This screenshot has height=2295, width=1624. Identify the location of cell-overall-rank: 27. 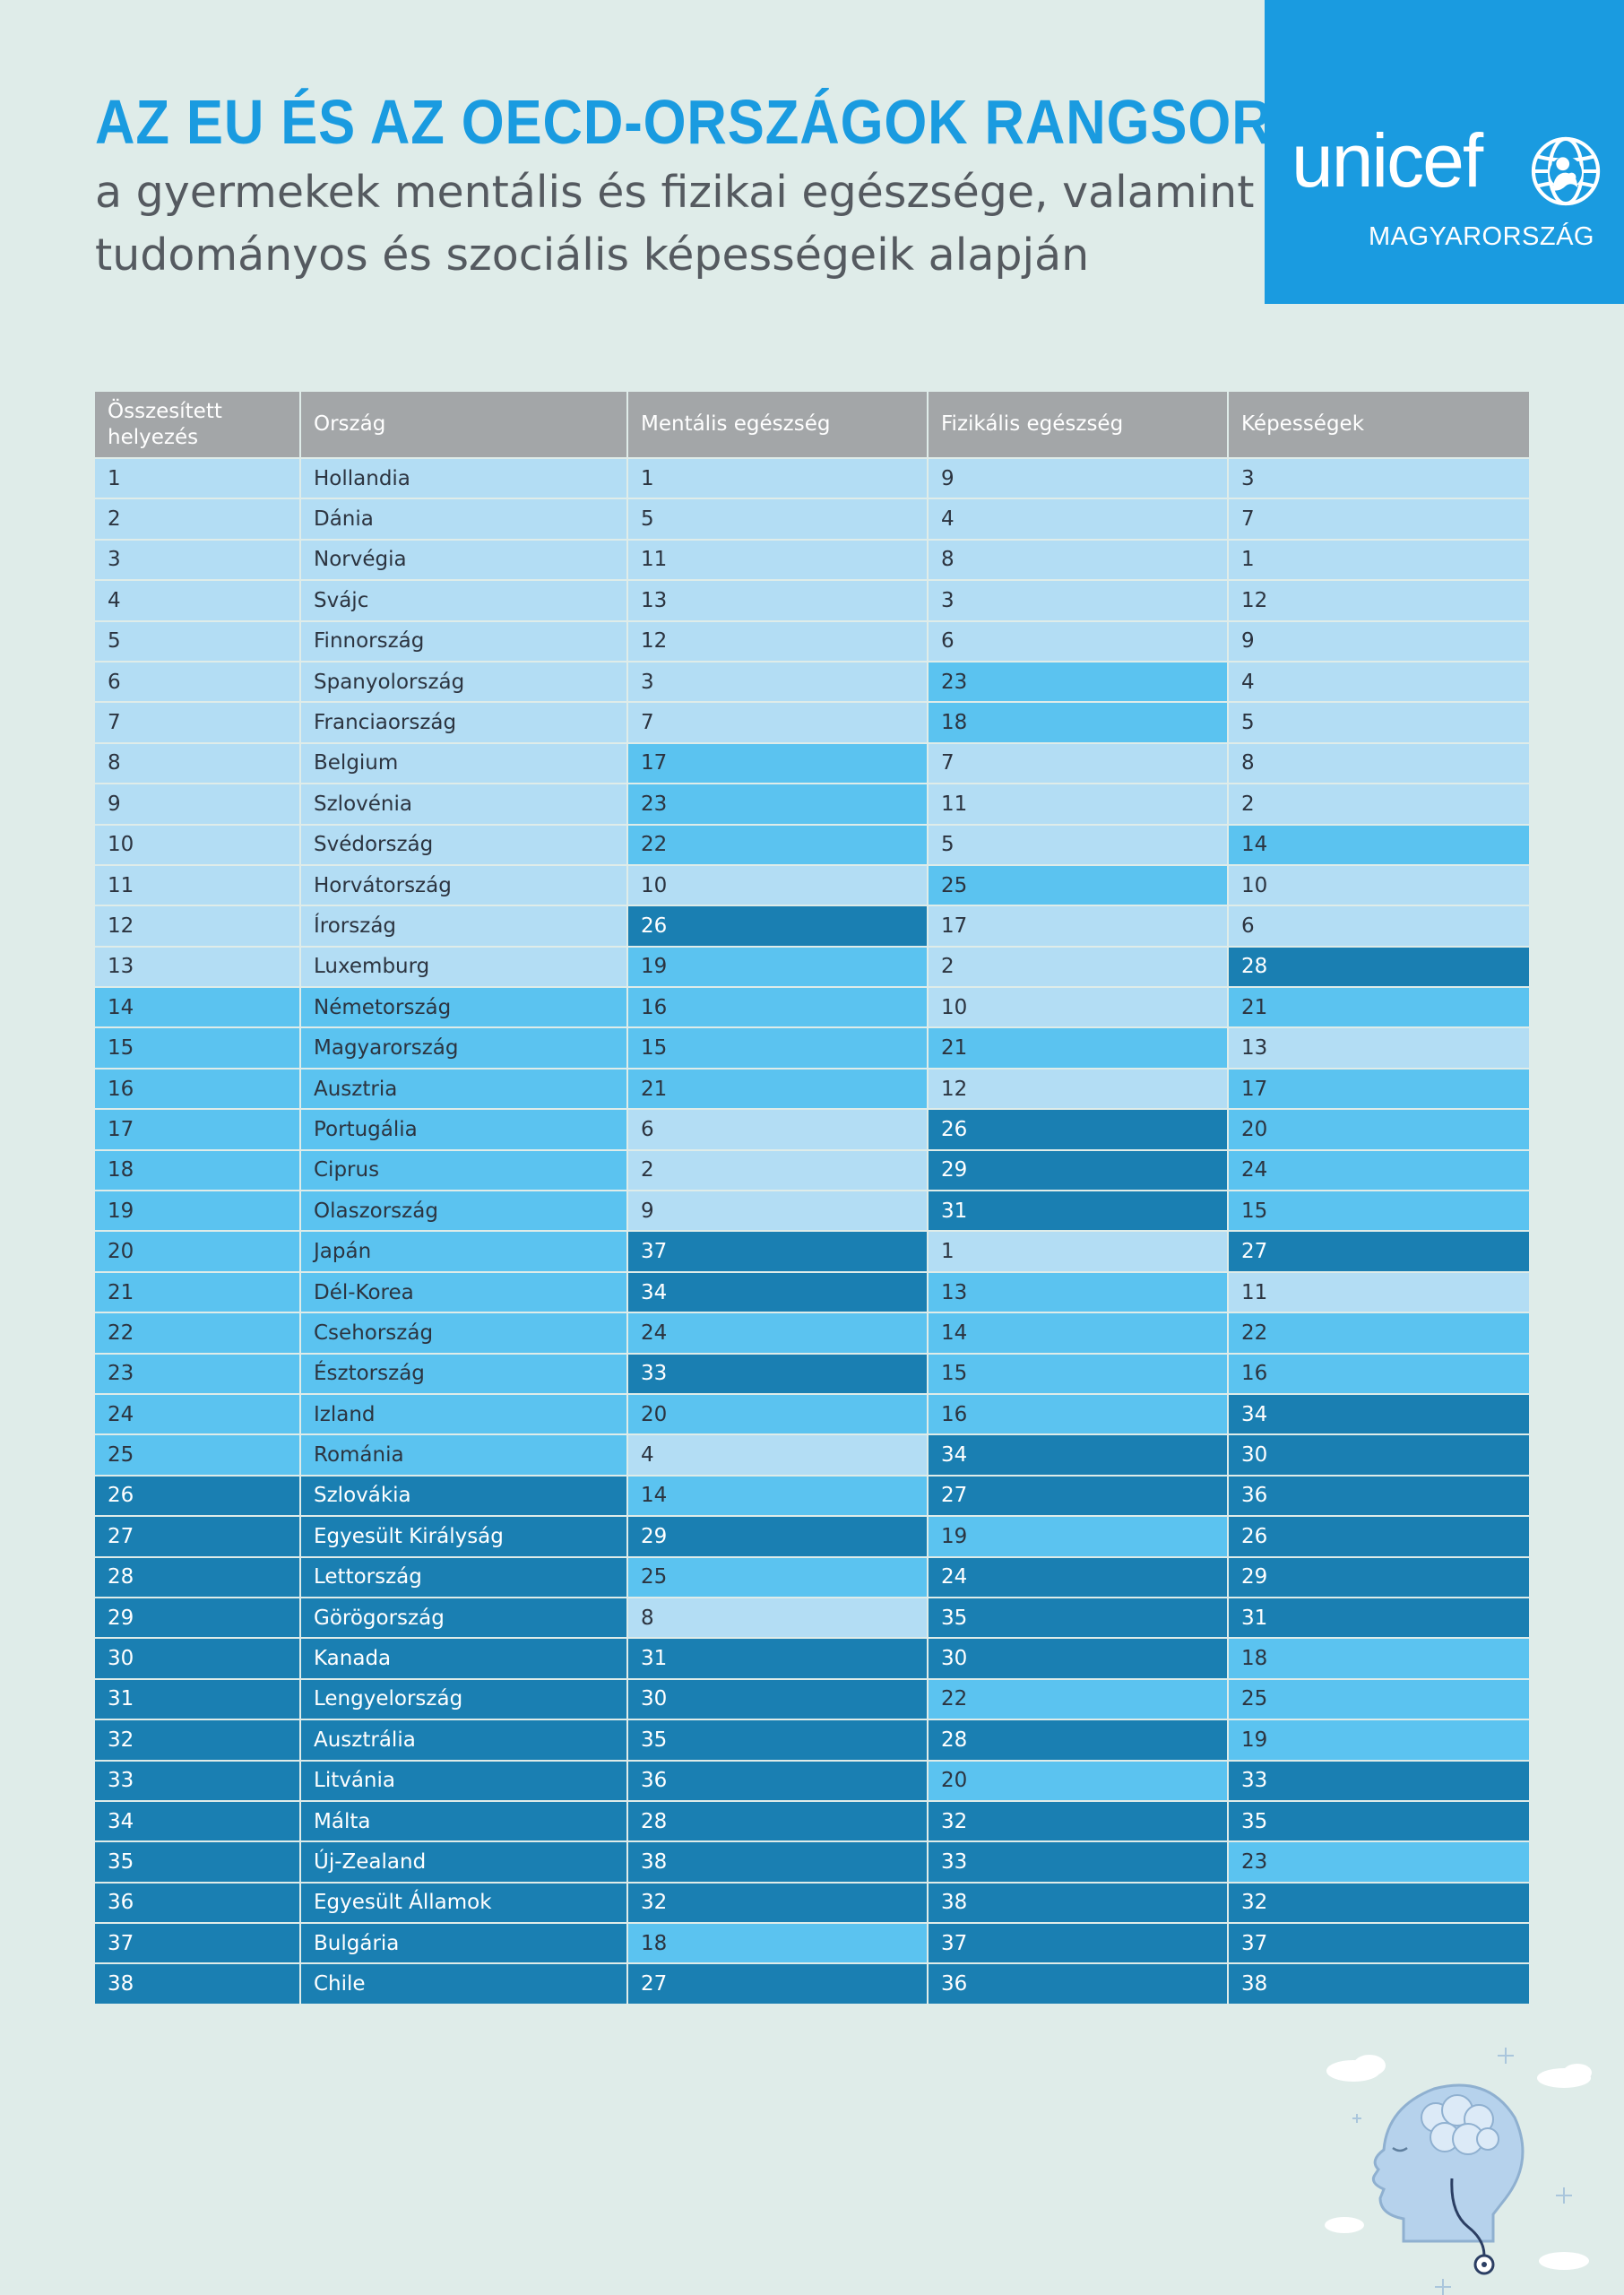
(198, 1538).